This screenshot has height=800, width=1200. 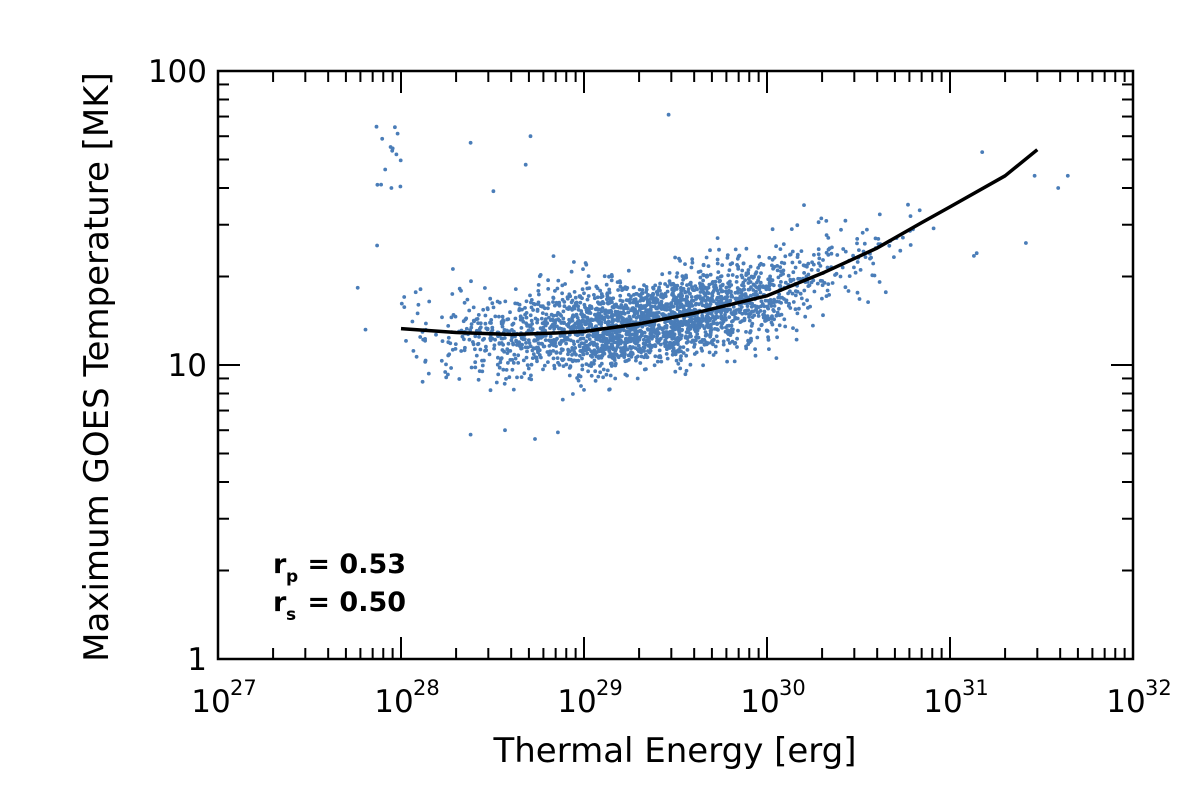 I want to click on x-tick-exponent: 27, so click(x=243, y=688).